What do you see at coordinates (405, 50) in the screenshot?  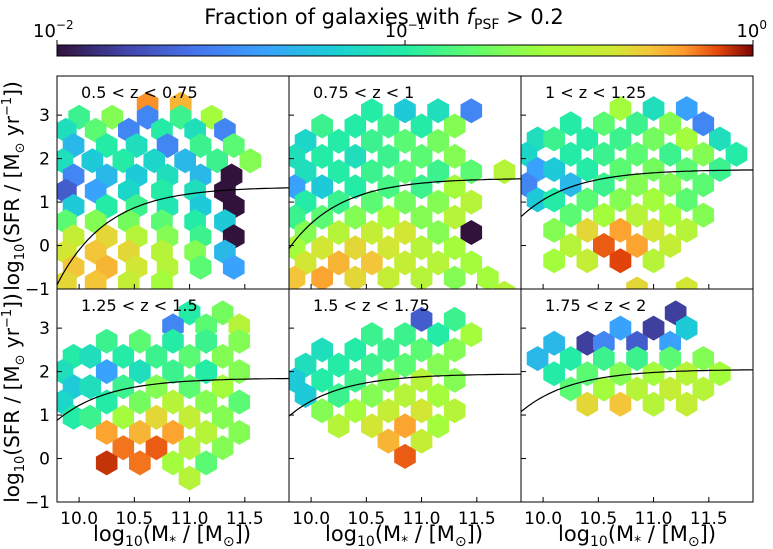 I see `colorbar` at bounding box center [405, 50].